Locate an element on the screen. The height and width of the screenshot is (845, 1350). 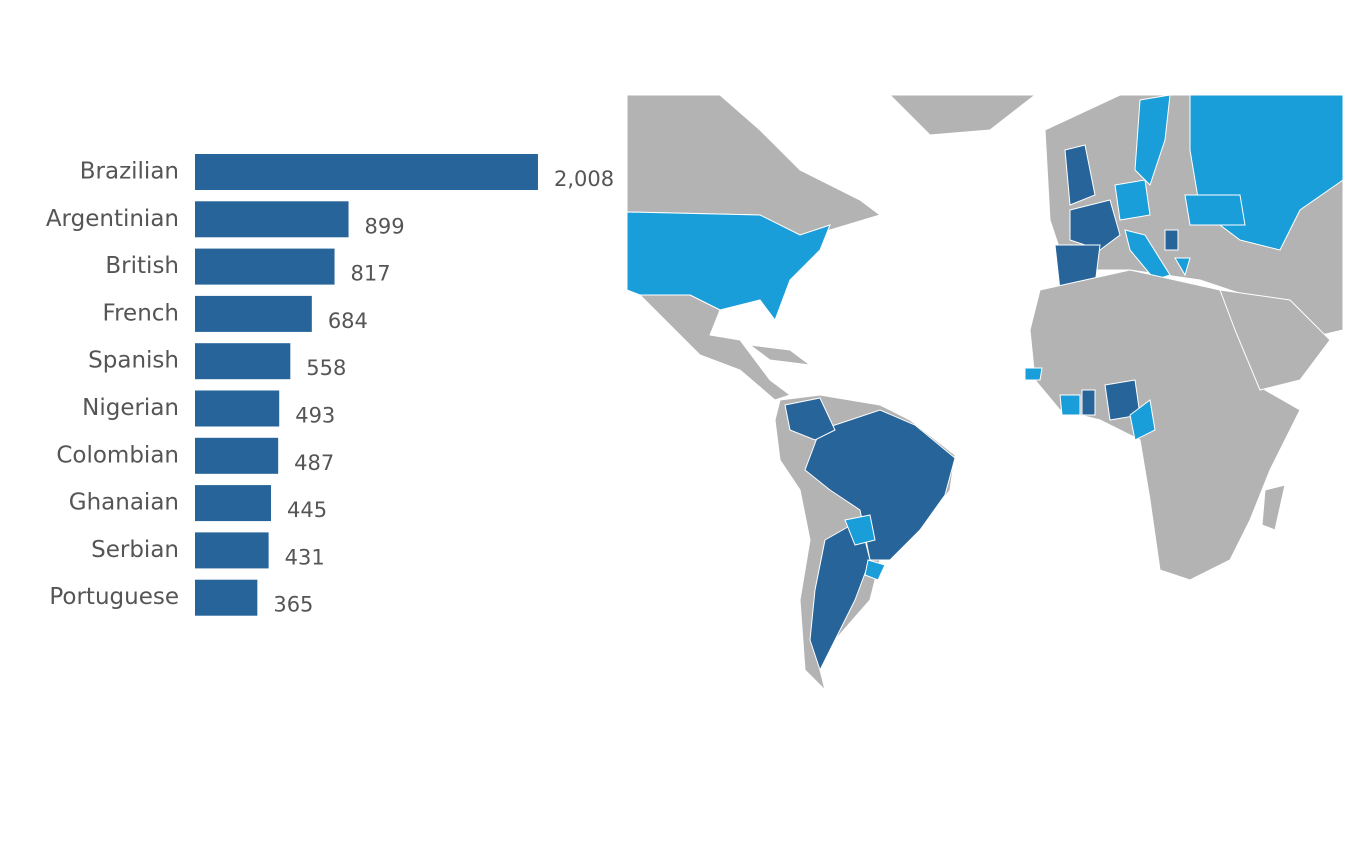
value-label: 2,008 is located at coordinates (584, 179).